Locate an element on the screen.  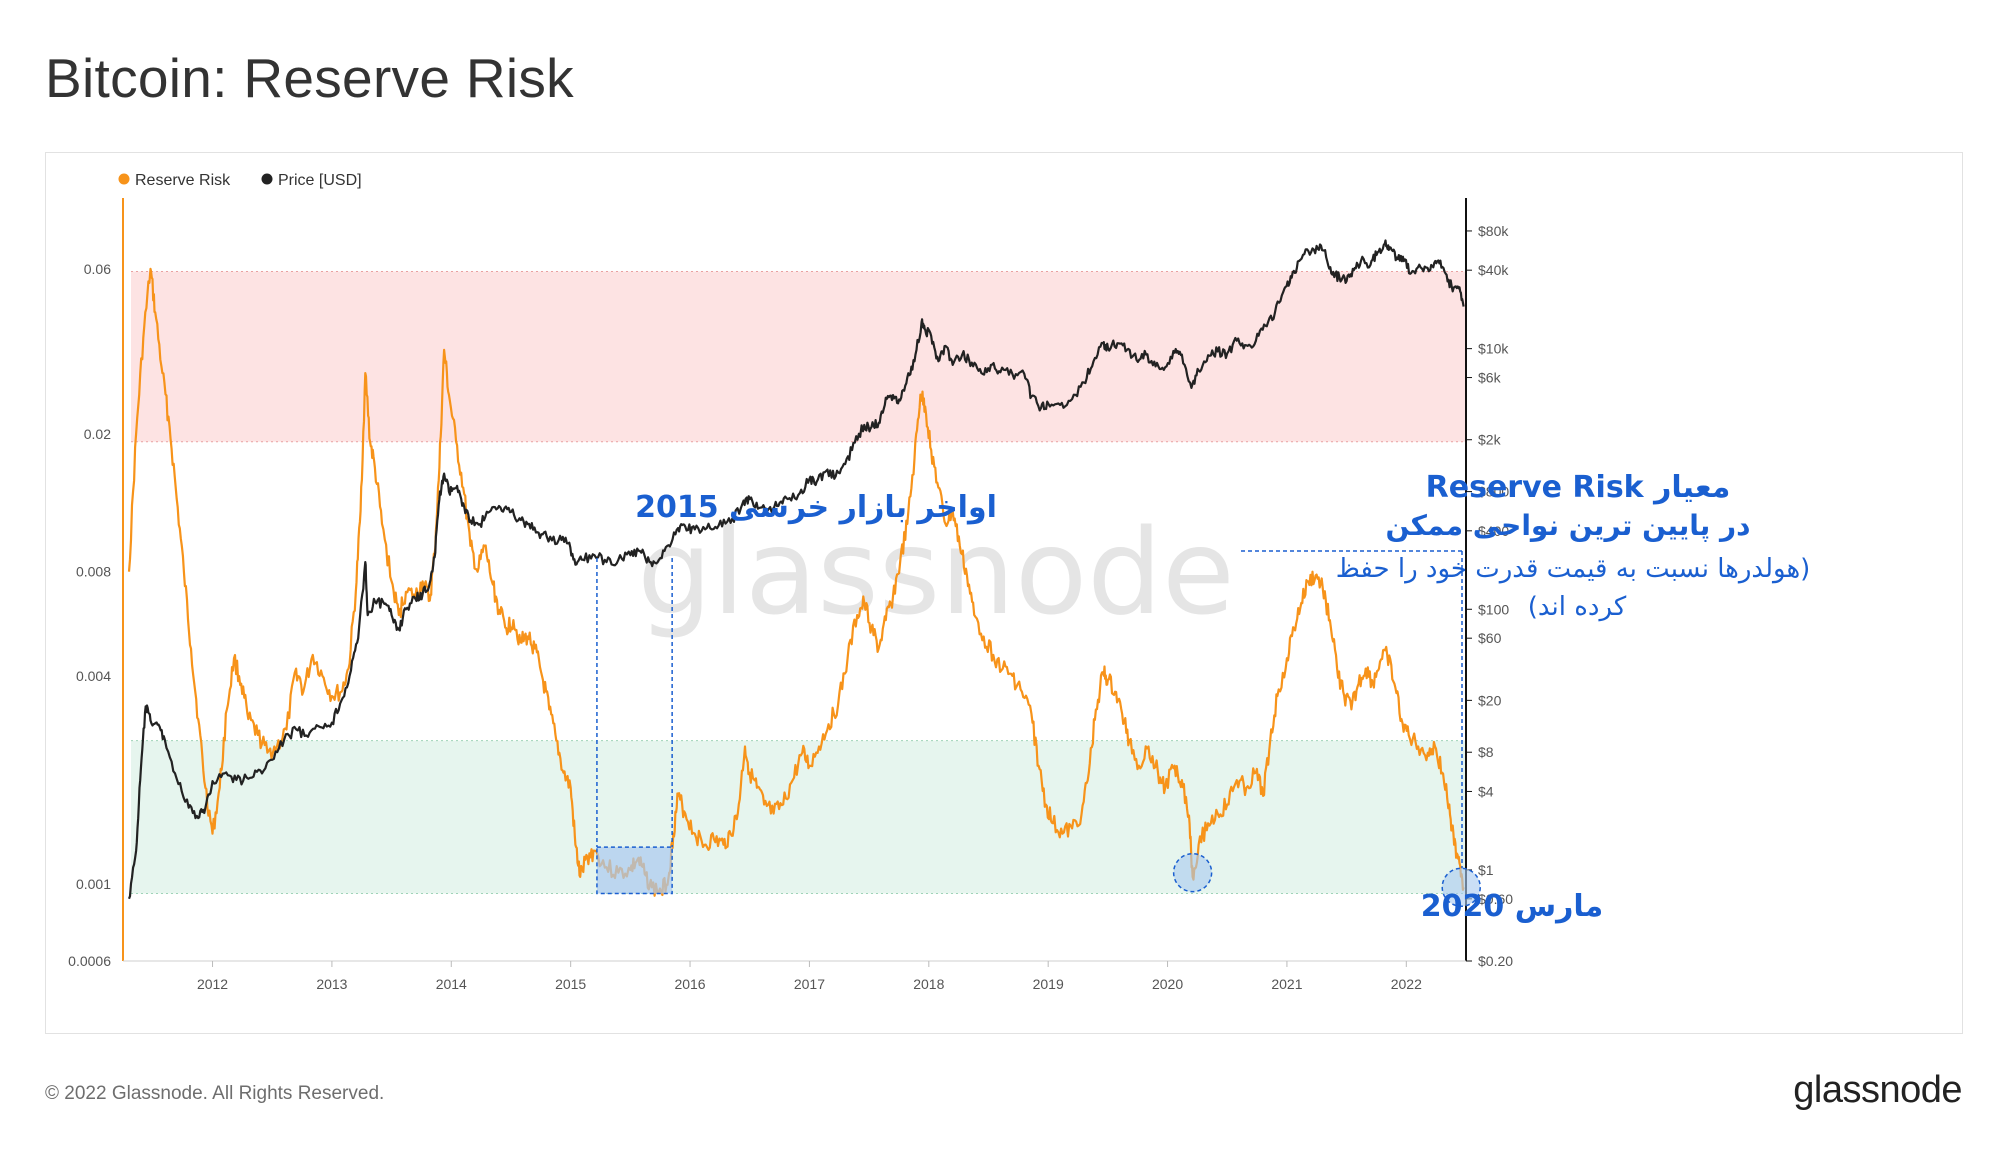
x-tick-label: 2021 is located at coordinates (1286, 984).